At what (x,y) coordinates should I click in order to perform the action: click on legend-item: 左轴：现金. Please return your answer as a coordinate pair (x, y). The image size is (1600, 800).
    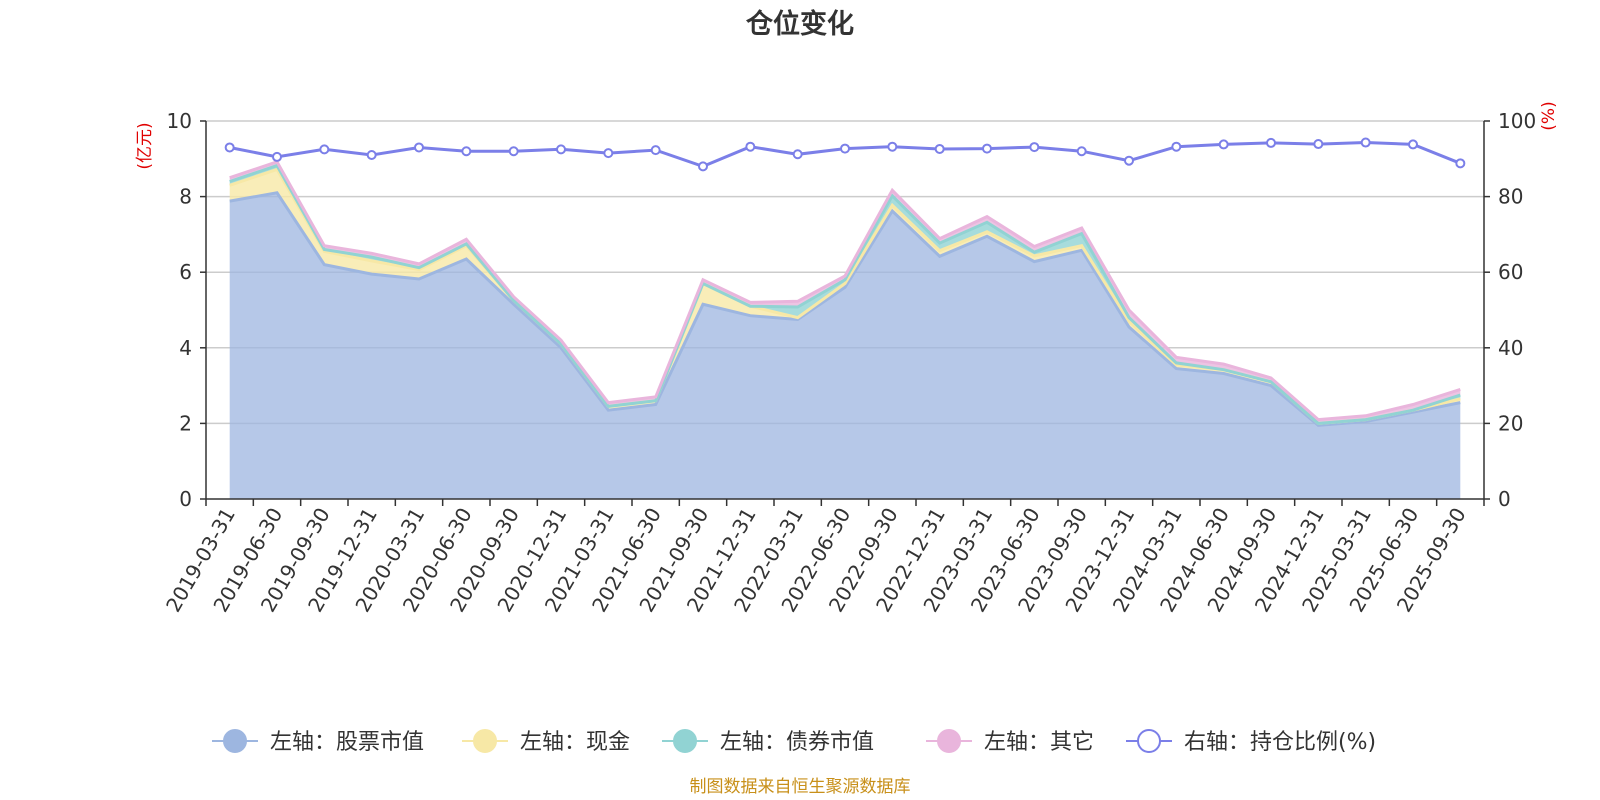
    Looking at the image, I should click on (546, 742).